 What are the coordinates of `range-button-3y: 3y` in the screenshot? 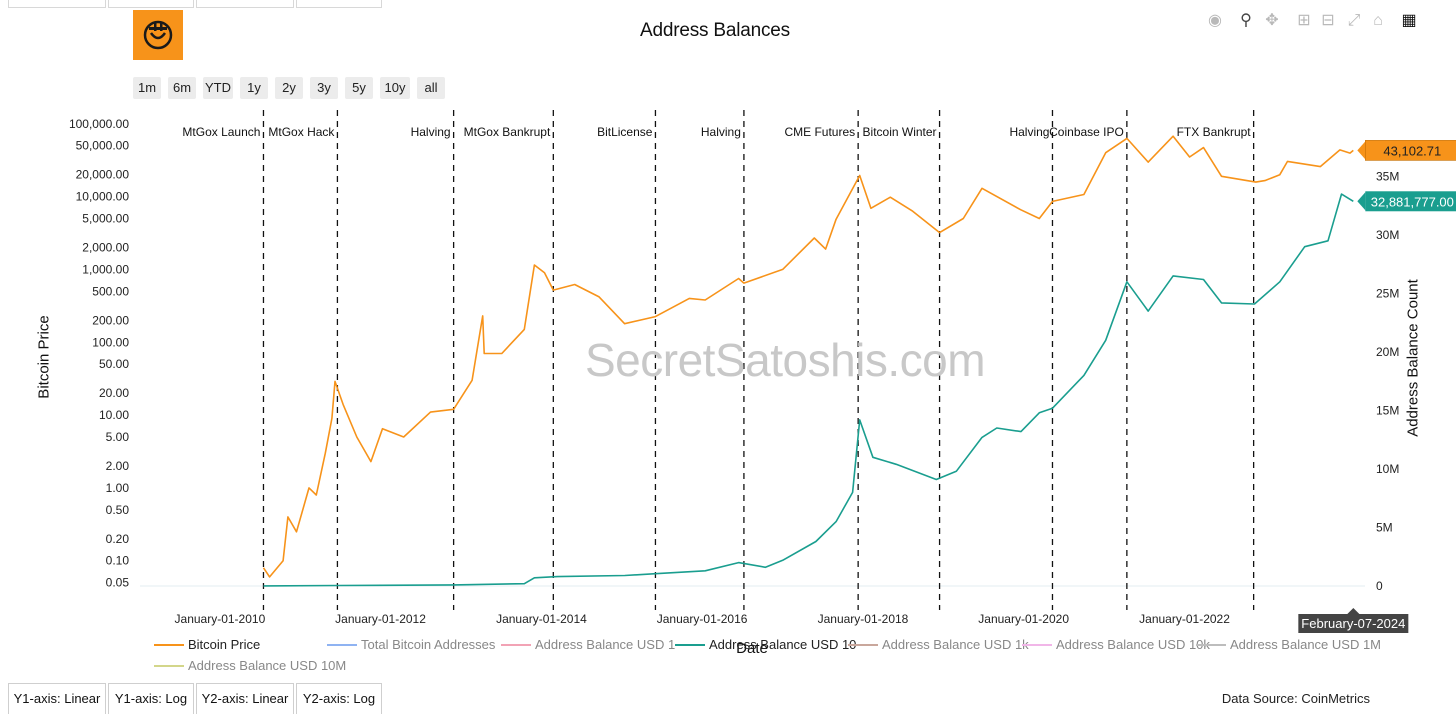 It's located at (324, 88).